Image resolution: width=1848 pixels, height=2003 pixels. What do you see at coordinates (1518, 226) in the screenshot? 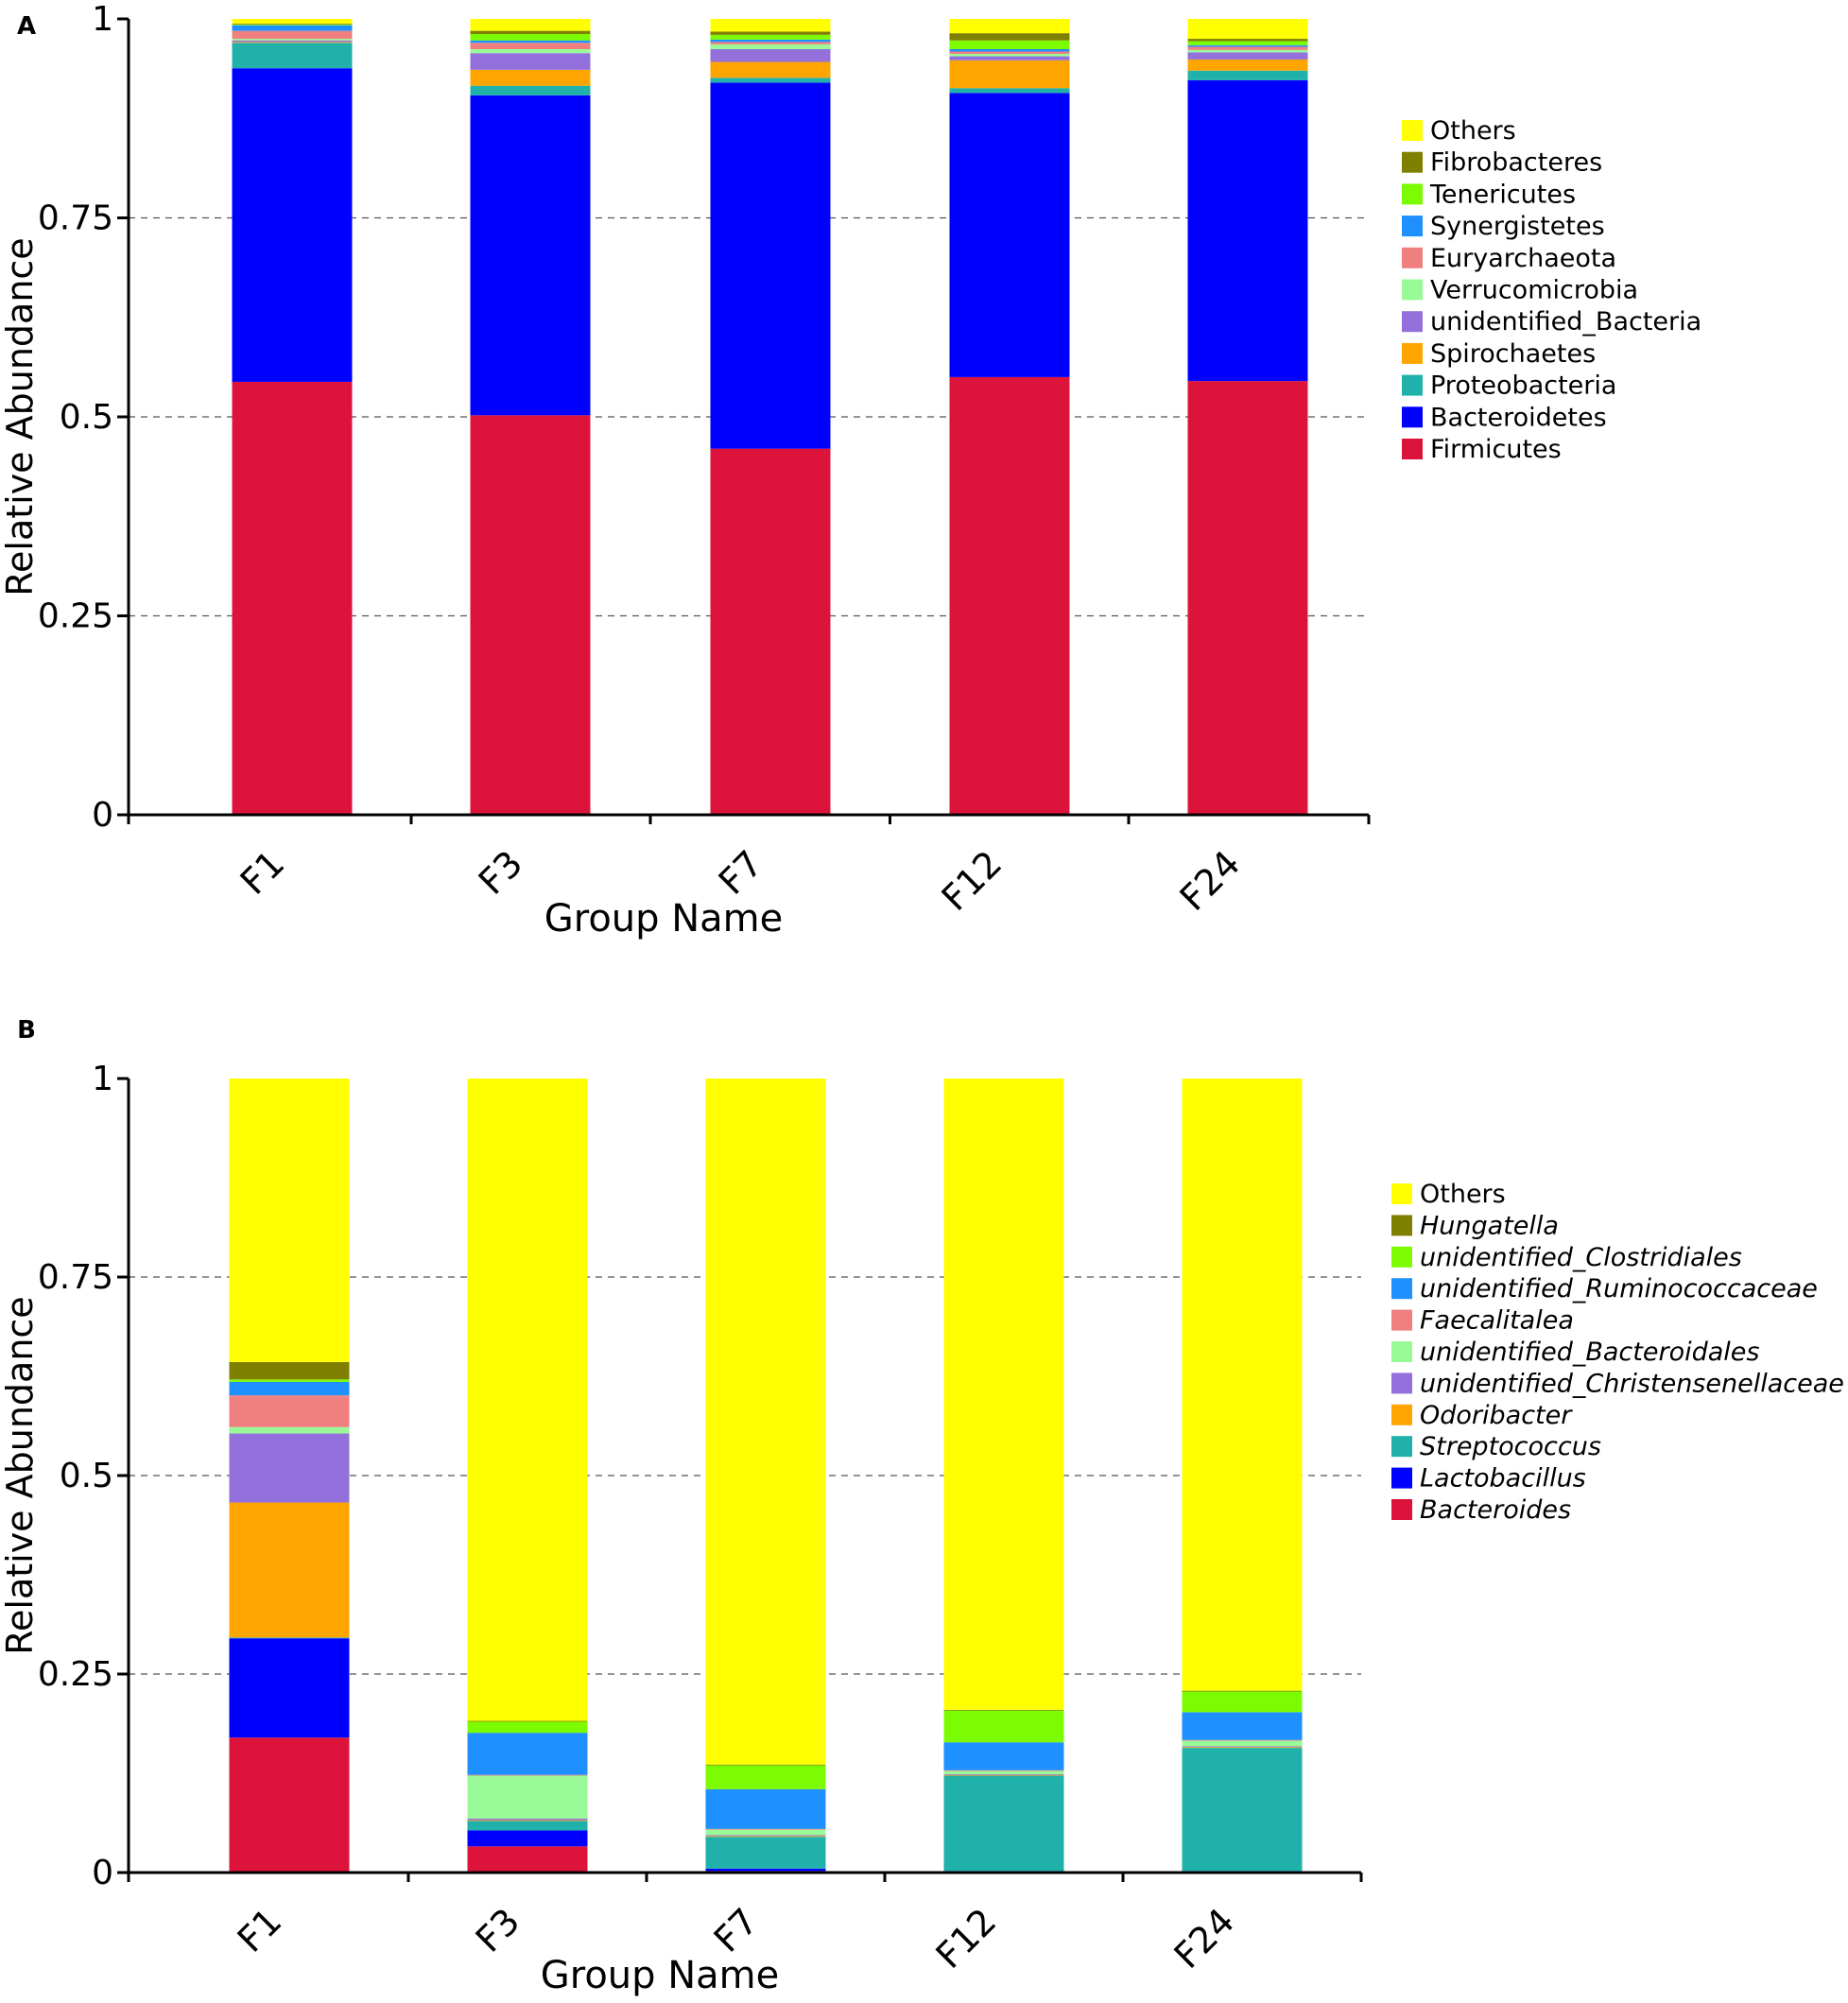
I see `legend-label: Synergistetes` at bounding box center [1518, 226].